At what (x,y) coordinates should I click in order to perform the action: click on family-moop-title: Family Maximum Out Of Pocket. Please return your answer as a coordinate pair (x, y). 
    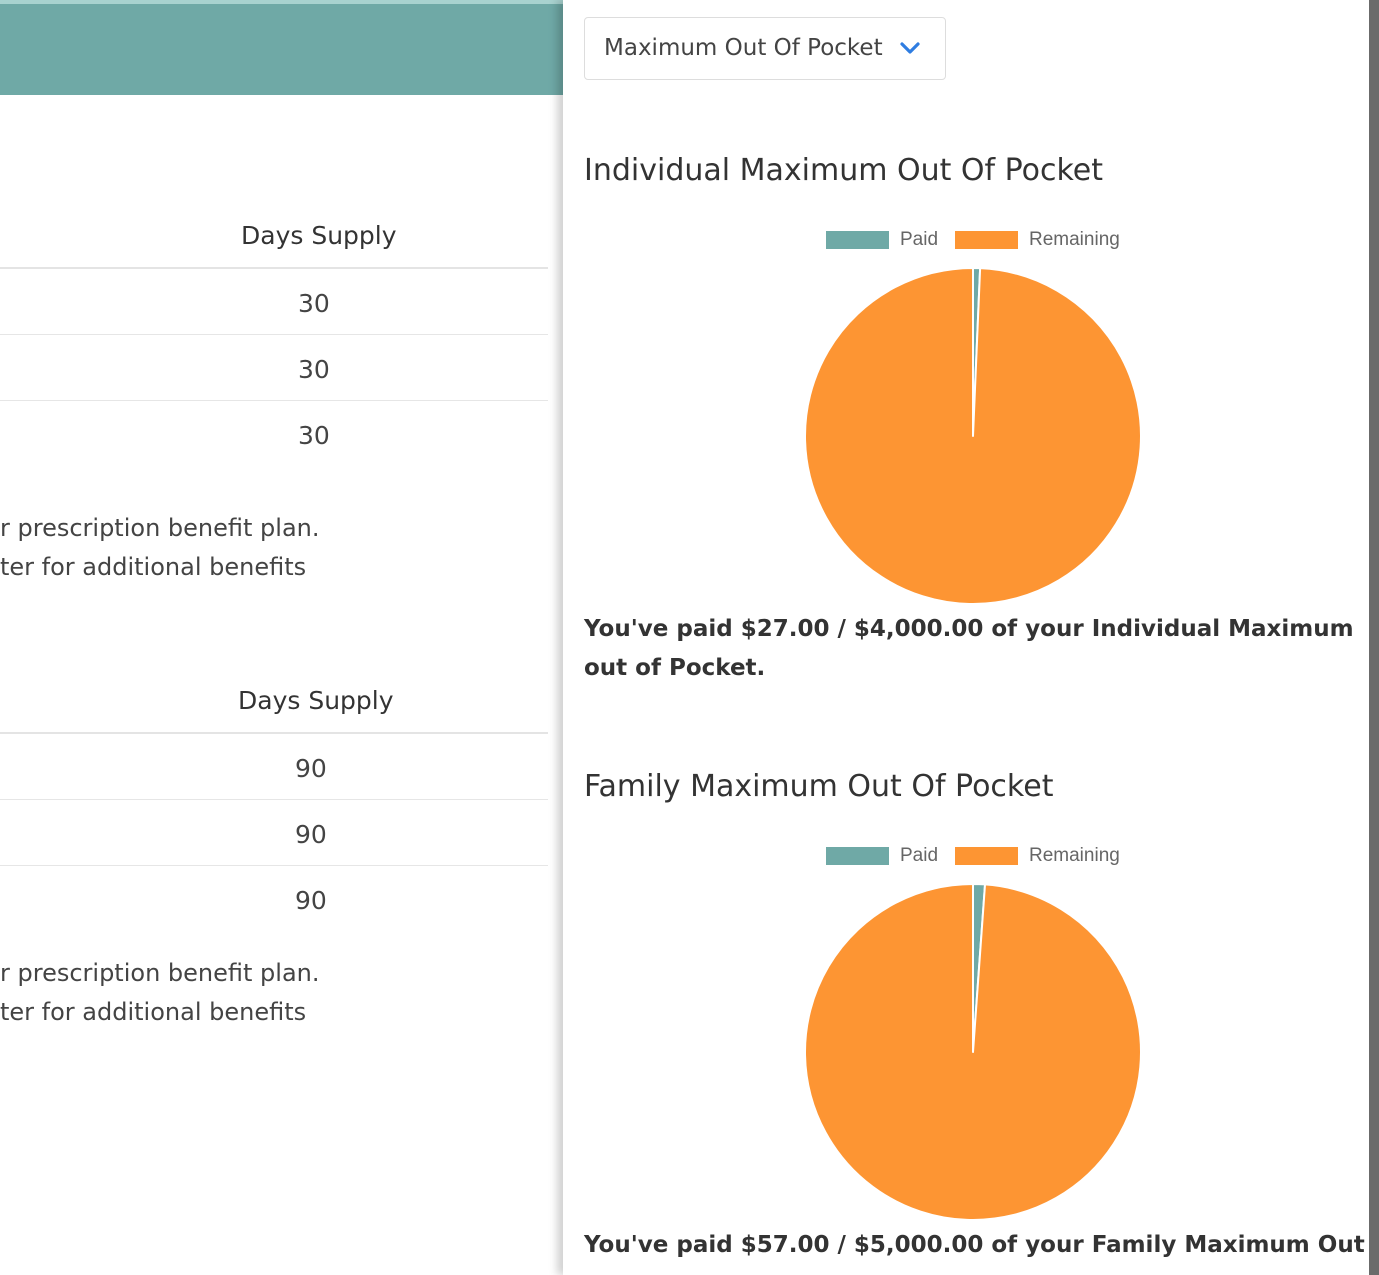
    Looking at the image, I should click on (819, 786).